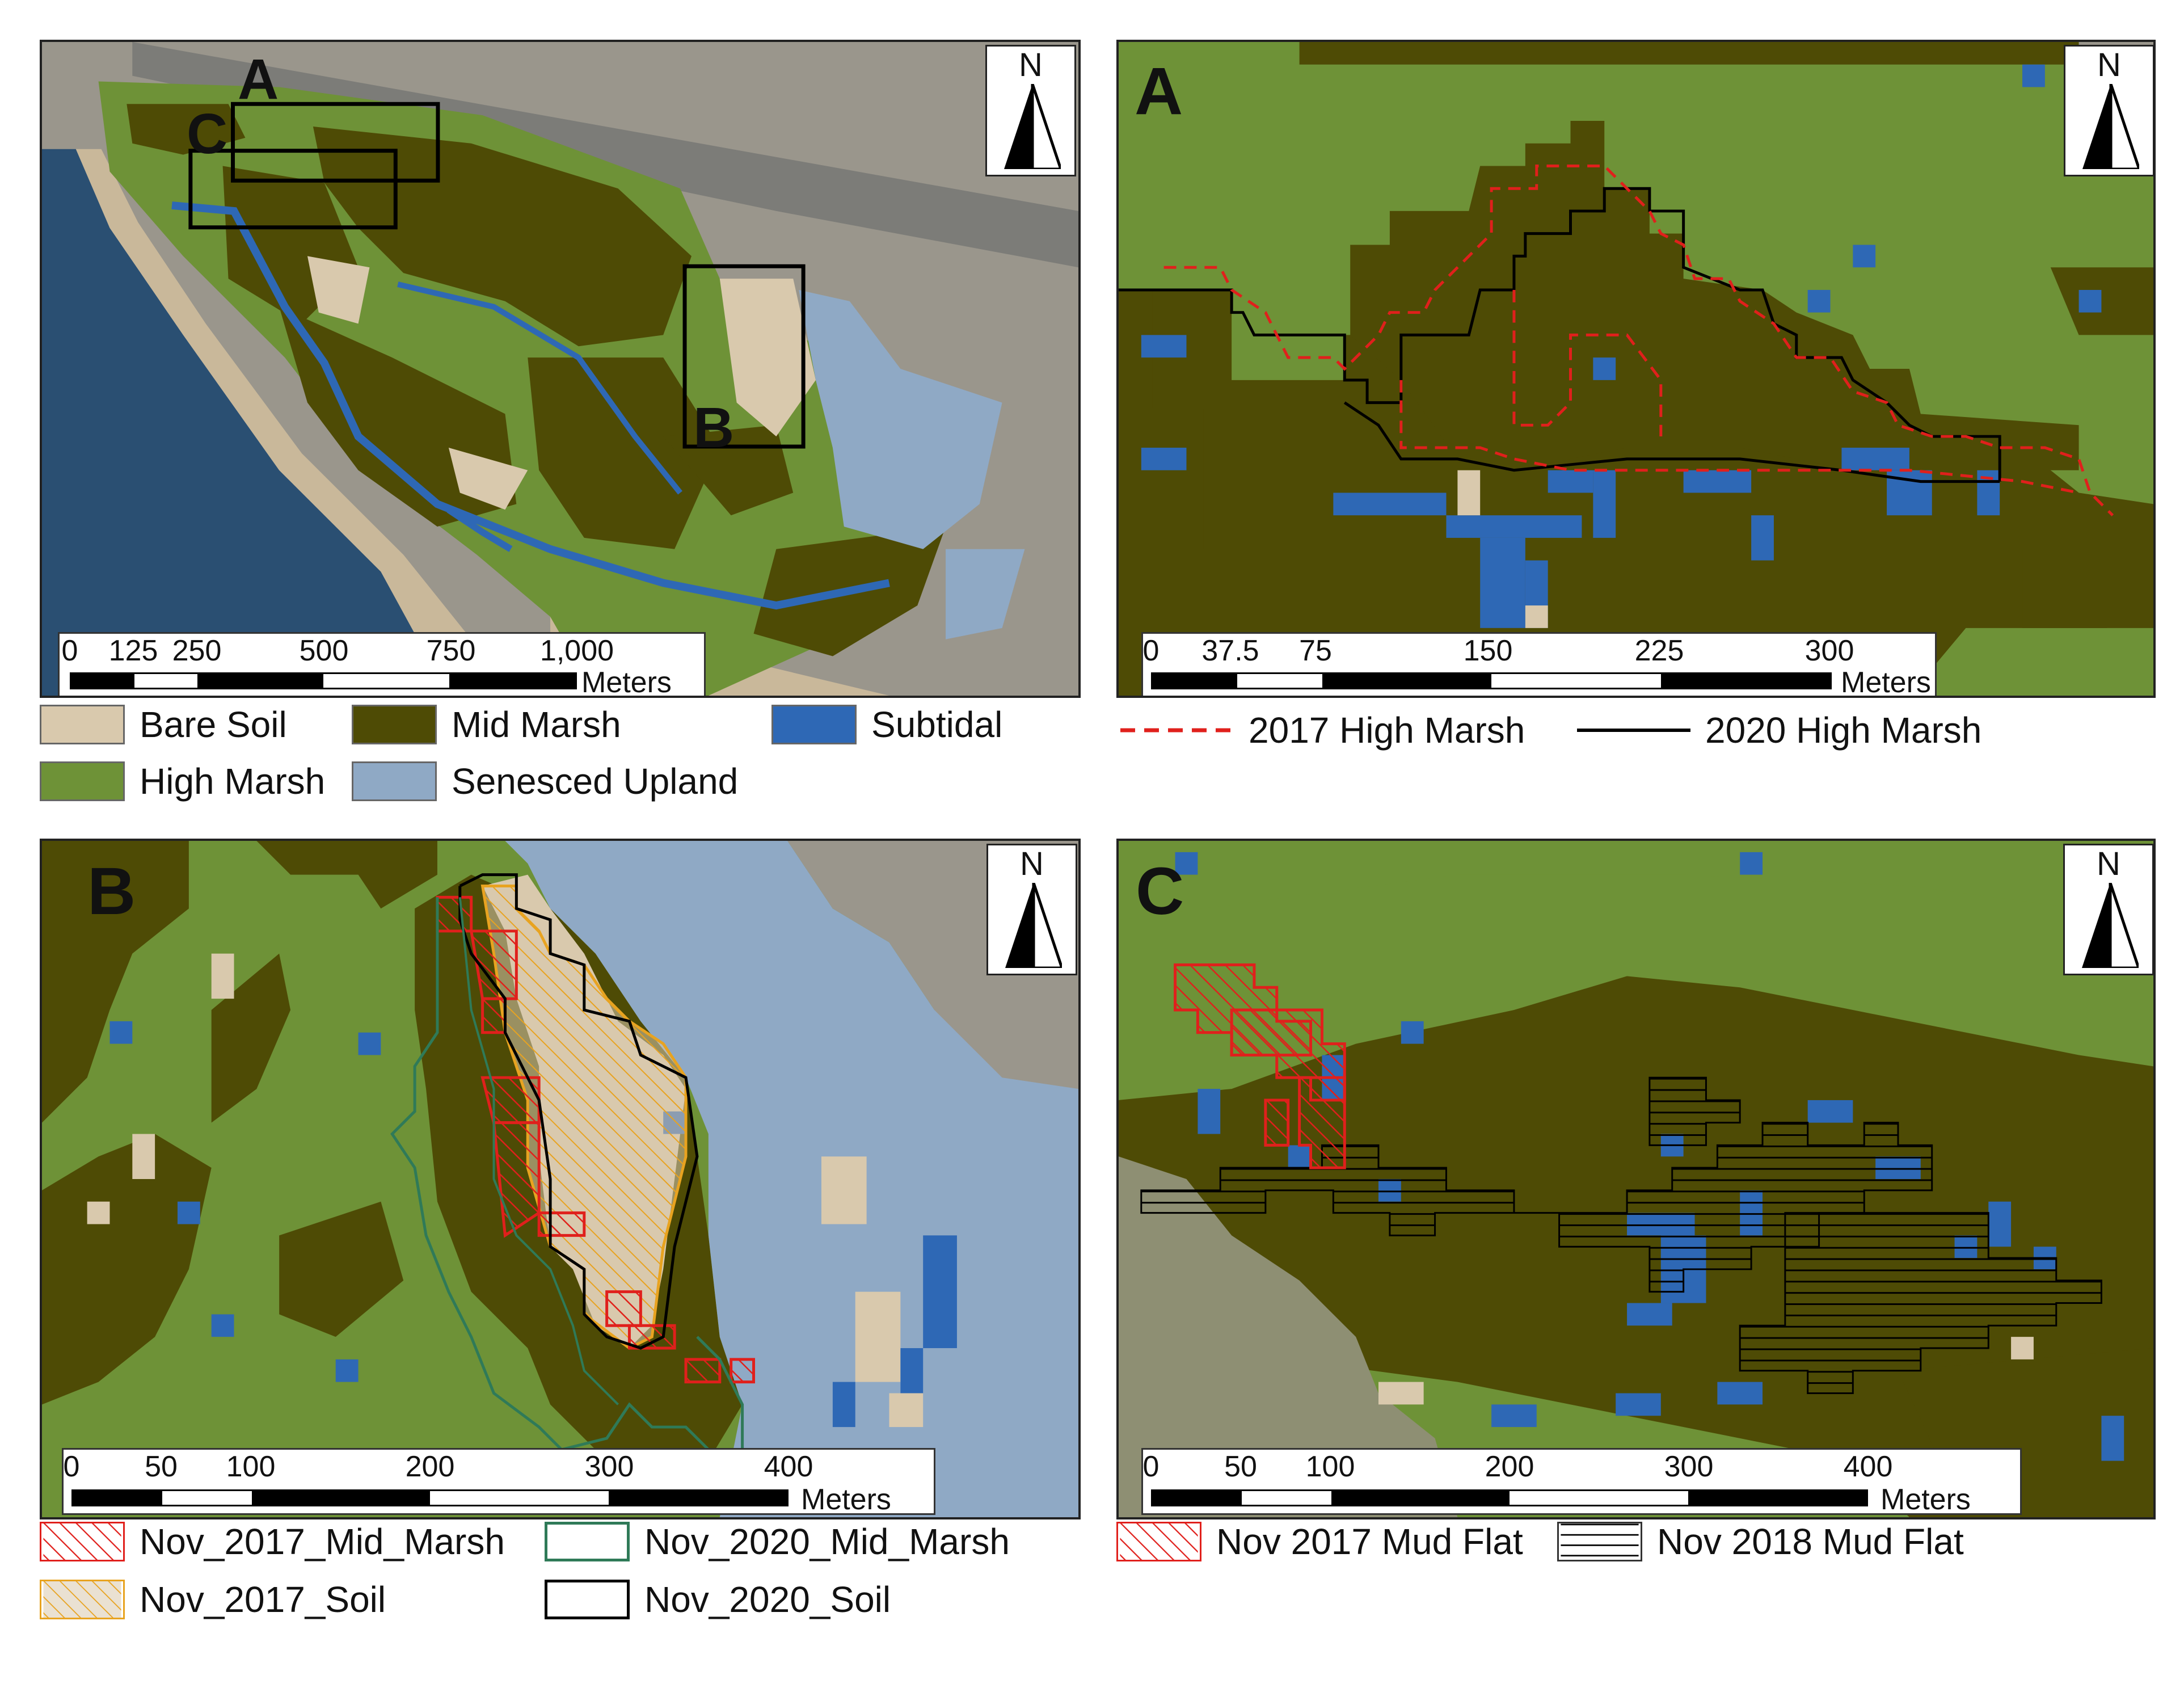 The height and width of the screenshot is (1688, 2184). Describe the element at coordinates (263, 1599) in the screenshot. I see `legend-label: Nov_2017_Soil` at that location.